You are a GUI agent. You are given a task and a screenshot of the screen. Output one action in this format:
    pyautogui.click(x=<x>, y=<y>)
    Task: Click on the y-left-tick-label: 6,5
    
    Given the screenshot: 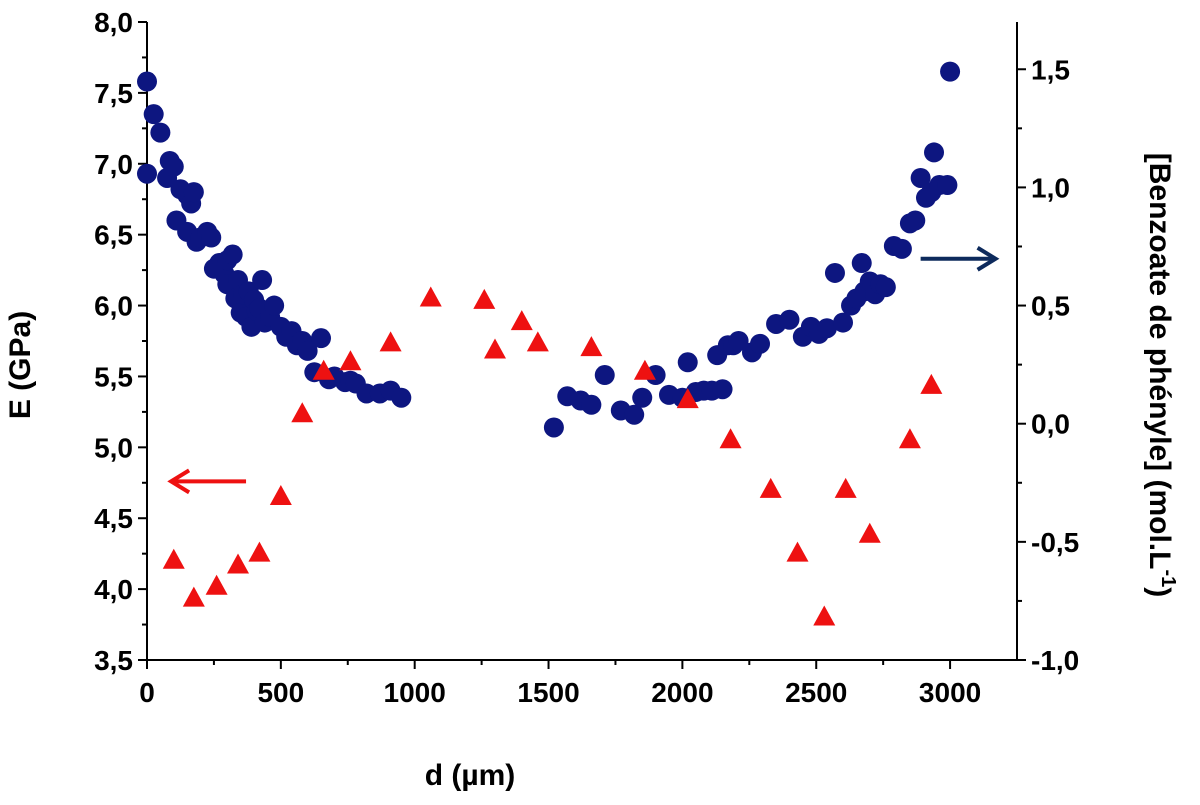 What is the action you would take?
    pyautogui.click(x=113, y=235)
    